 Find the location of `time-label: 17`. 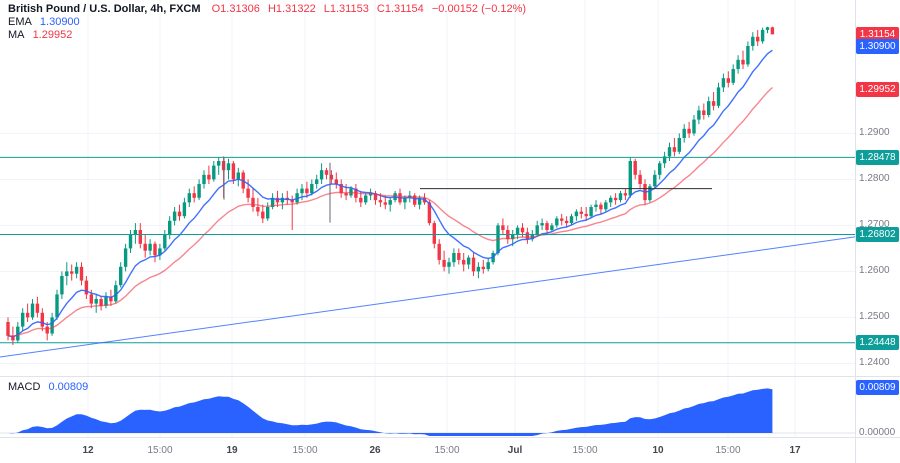

time-label: 17 is located at coordinates (795, 450).